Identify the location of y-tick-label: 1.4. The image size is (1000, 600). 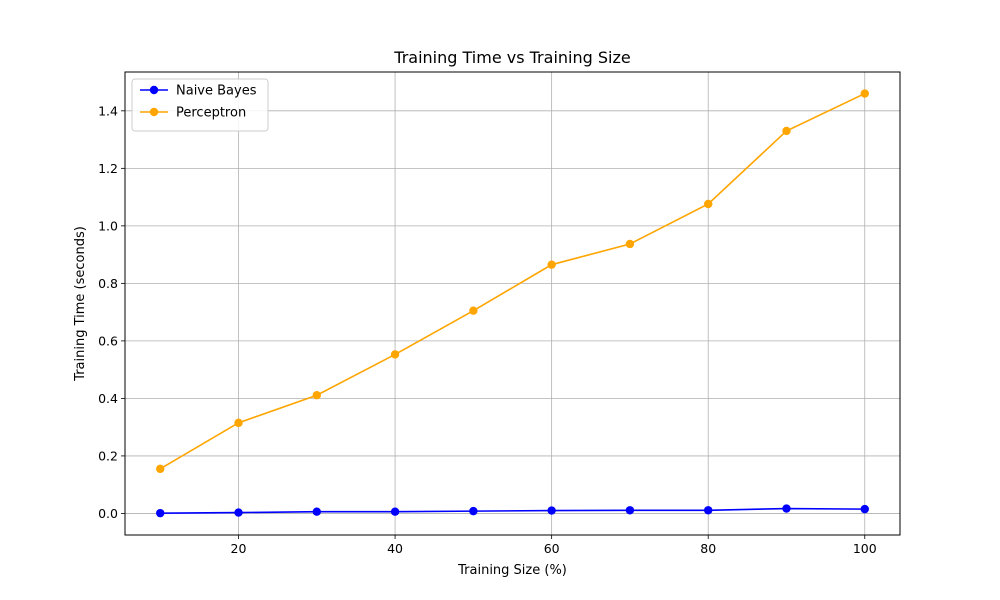
(108, 110).